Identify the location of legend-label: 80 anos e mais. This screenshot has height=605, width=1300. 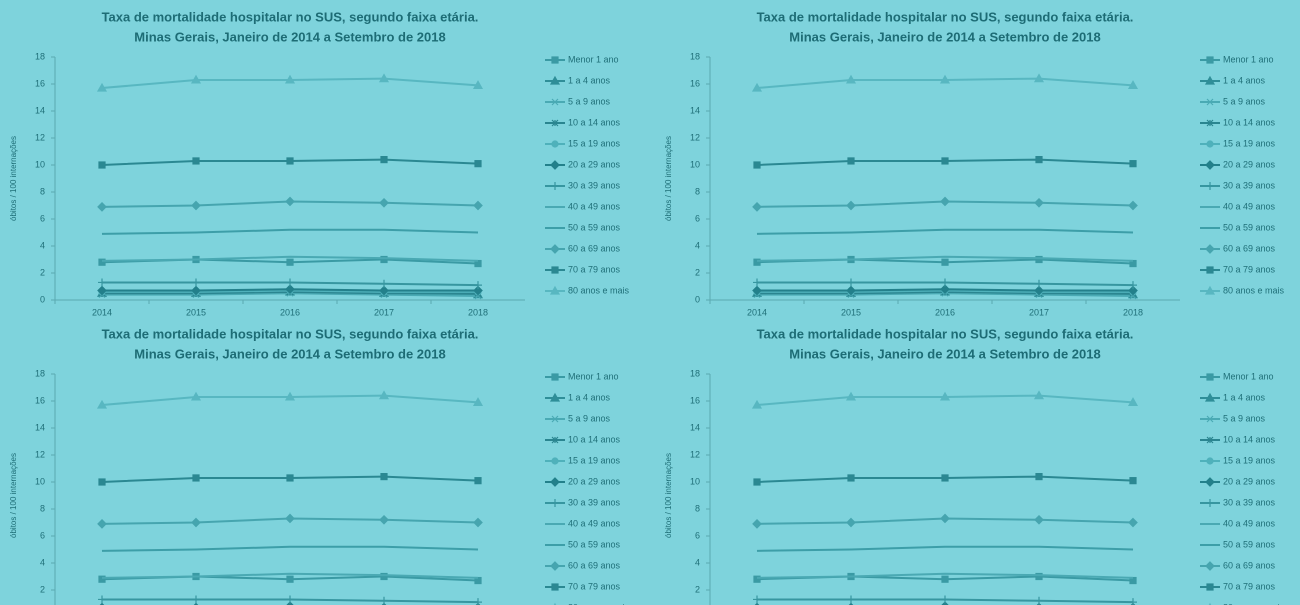
(599, 603).